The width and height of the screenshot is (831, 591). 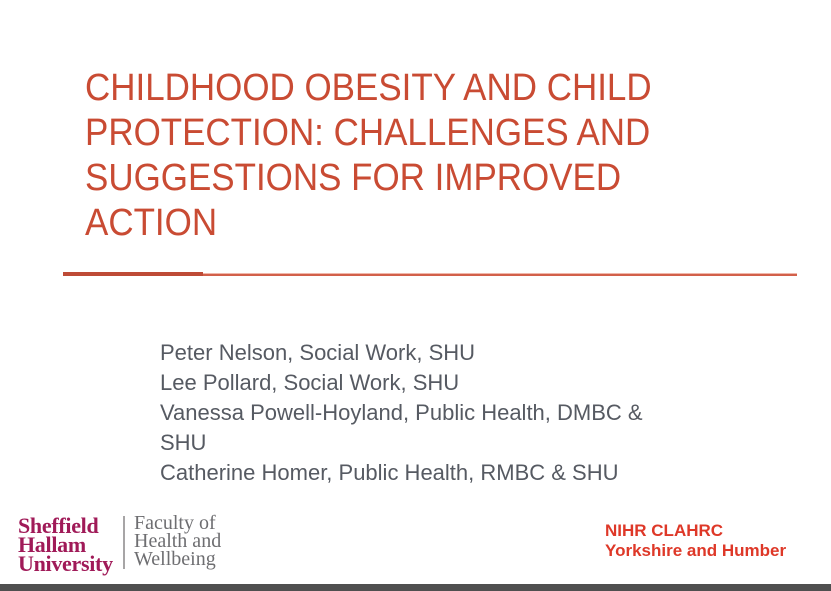 I want to click on nihr-clahrc-logo-line: NIHR CLAHRC, so click(x=664, y=530).